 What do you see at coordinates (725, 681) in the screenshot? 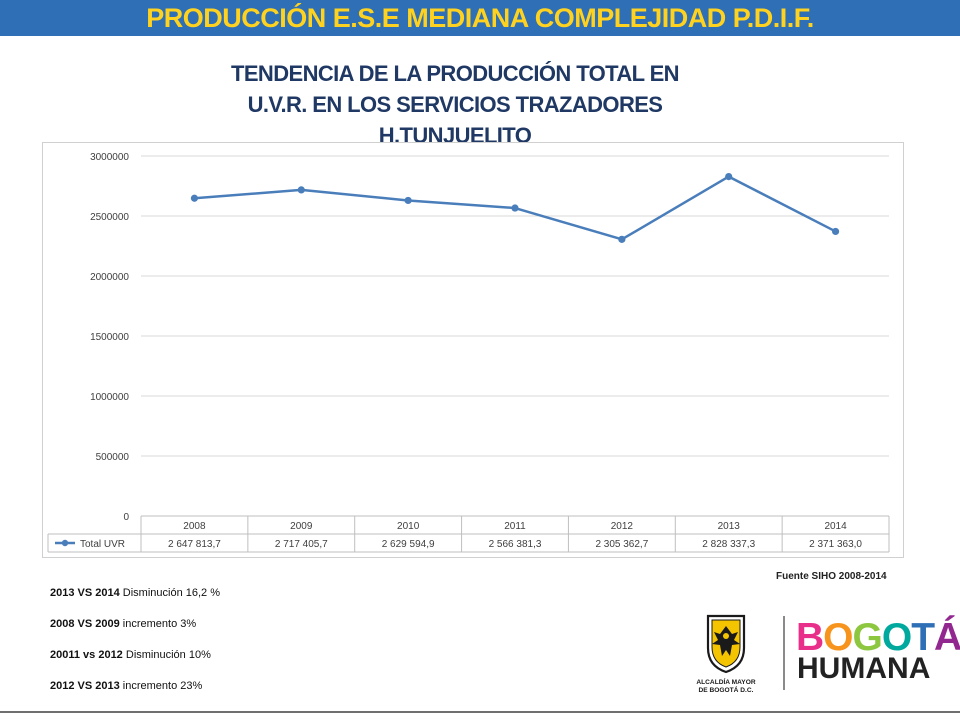
I see `alcaldia-line-1: ALCALDÍA MAYOR` at bounding box center [725, 681].